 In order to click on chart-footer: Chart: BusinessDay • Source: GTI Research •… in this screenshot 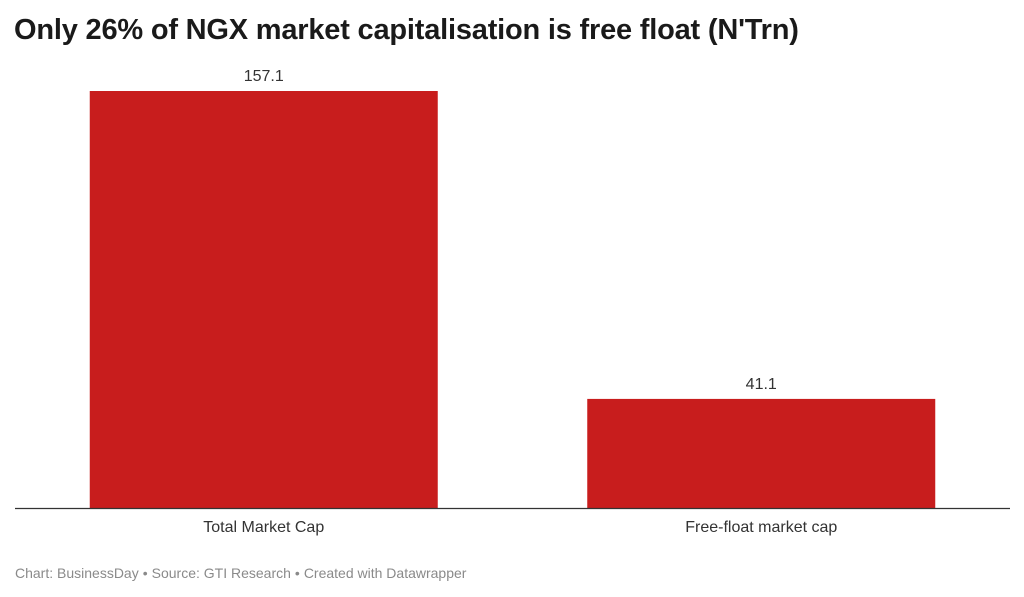, I will do `click(240, 573)`.